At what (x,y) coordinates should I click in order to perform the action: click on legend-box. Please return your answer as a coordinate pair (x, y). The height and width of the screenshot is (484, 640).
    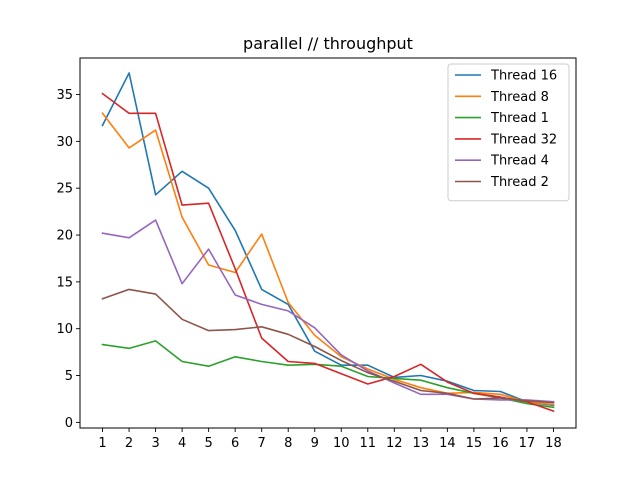
    Looking at the image, I should click on (508, 132).